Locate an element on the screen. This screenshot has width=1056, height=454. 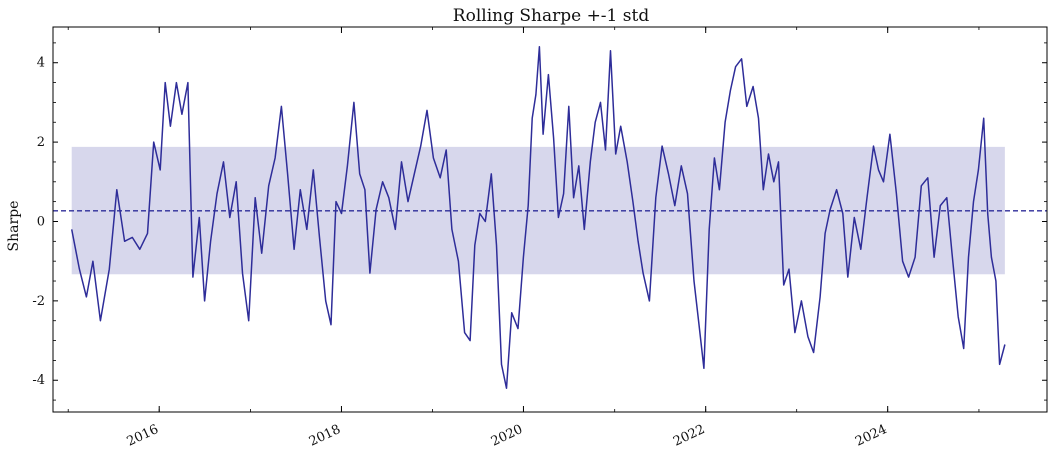
x-tick-label: 2016 is located at coordinates (143, 436).